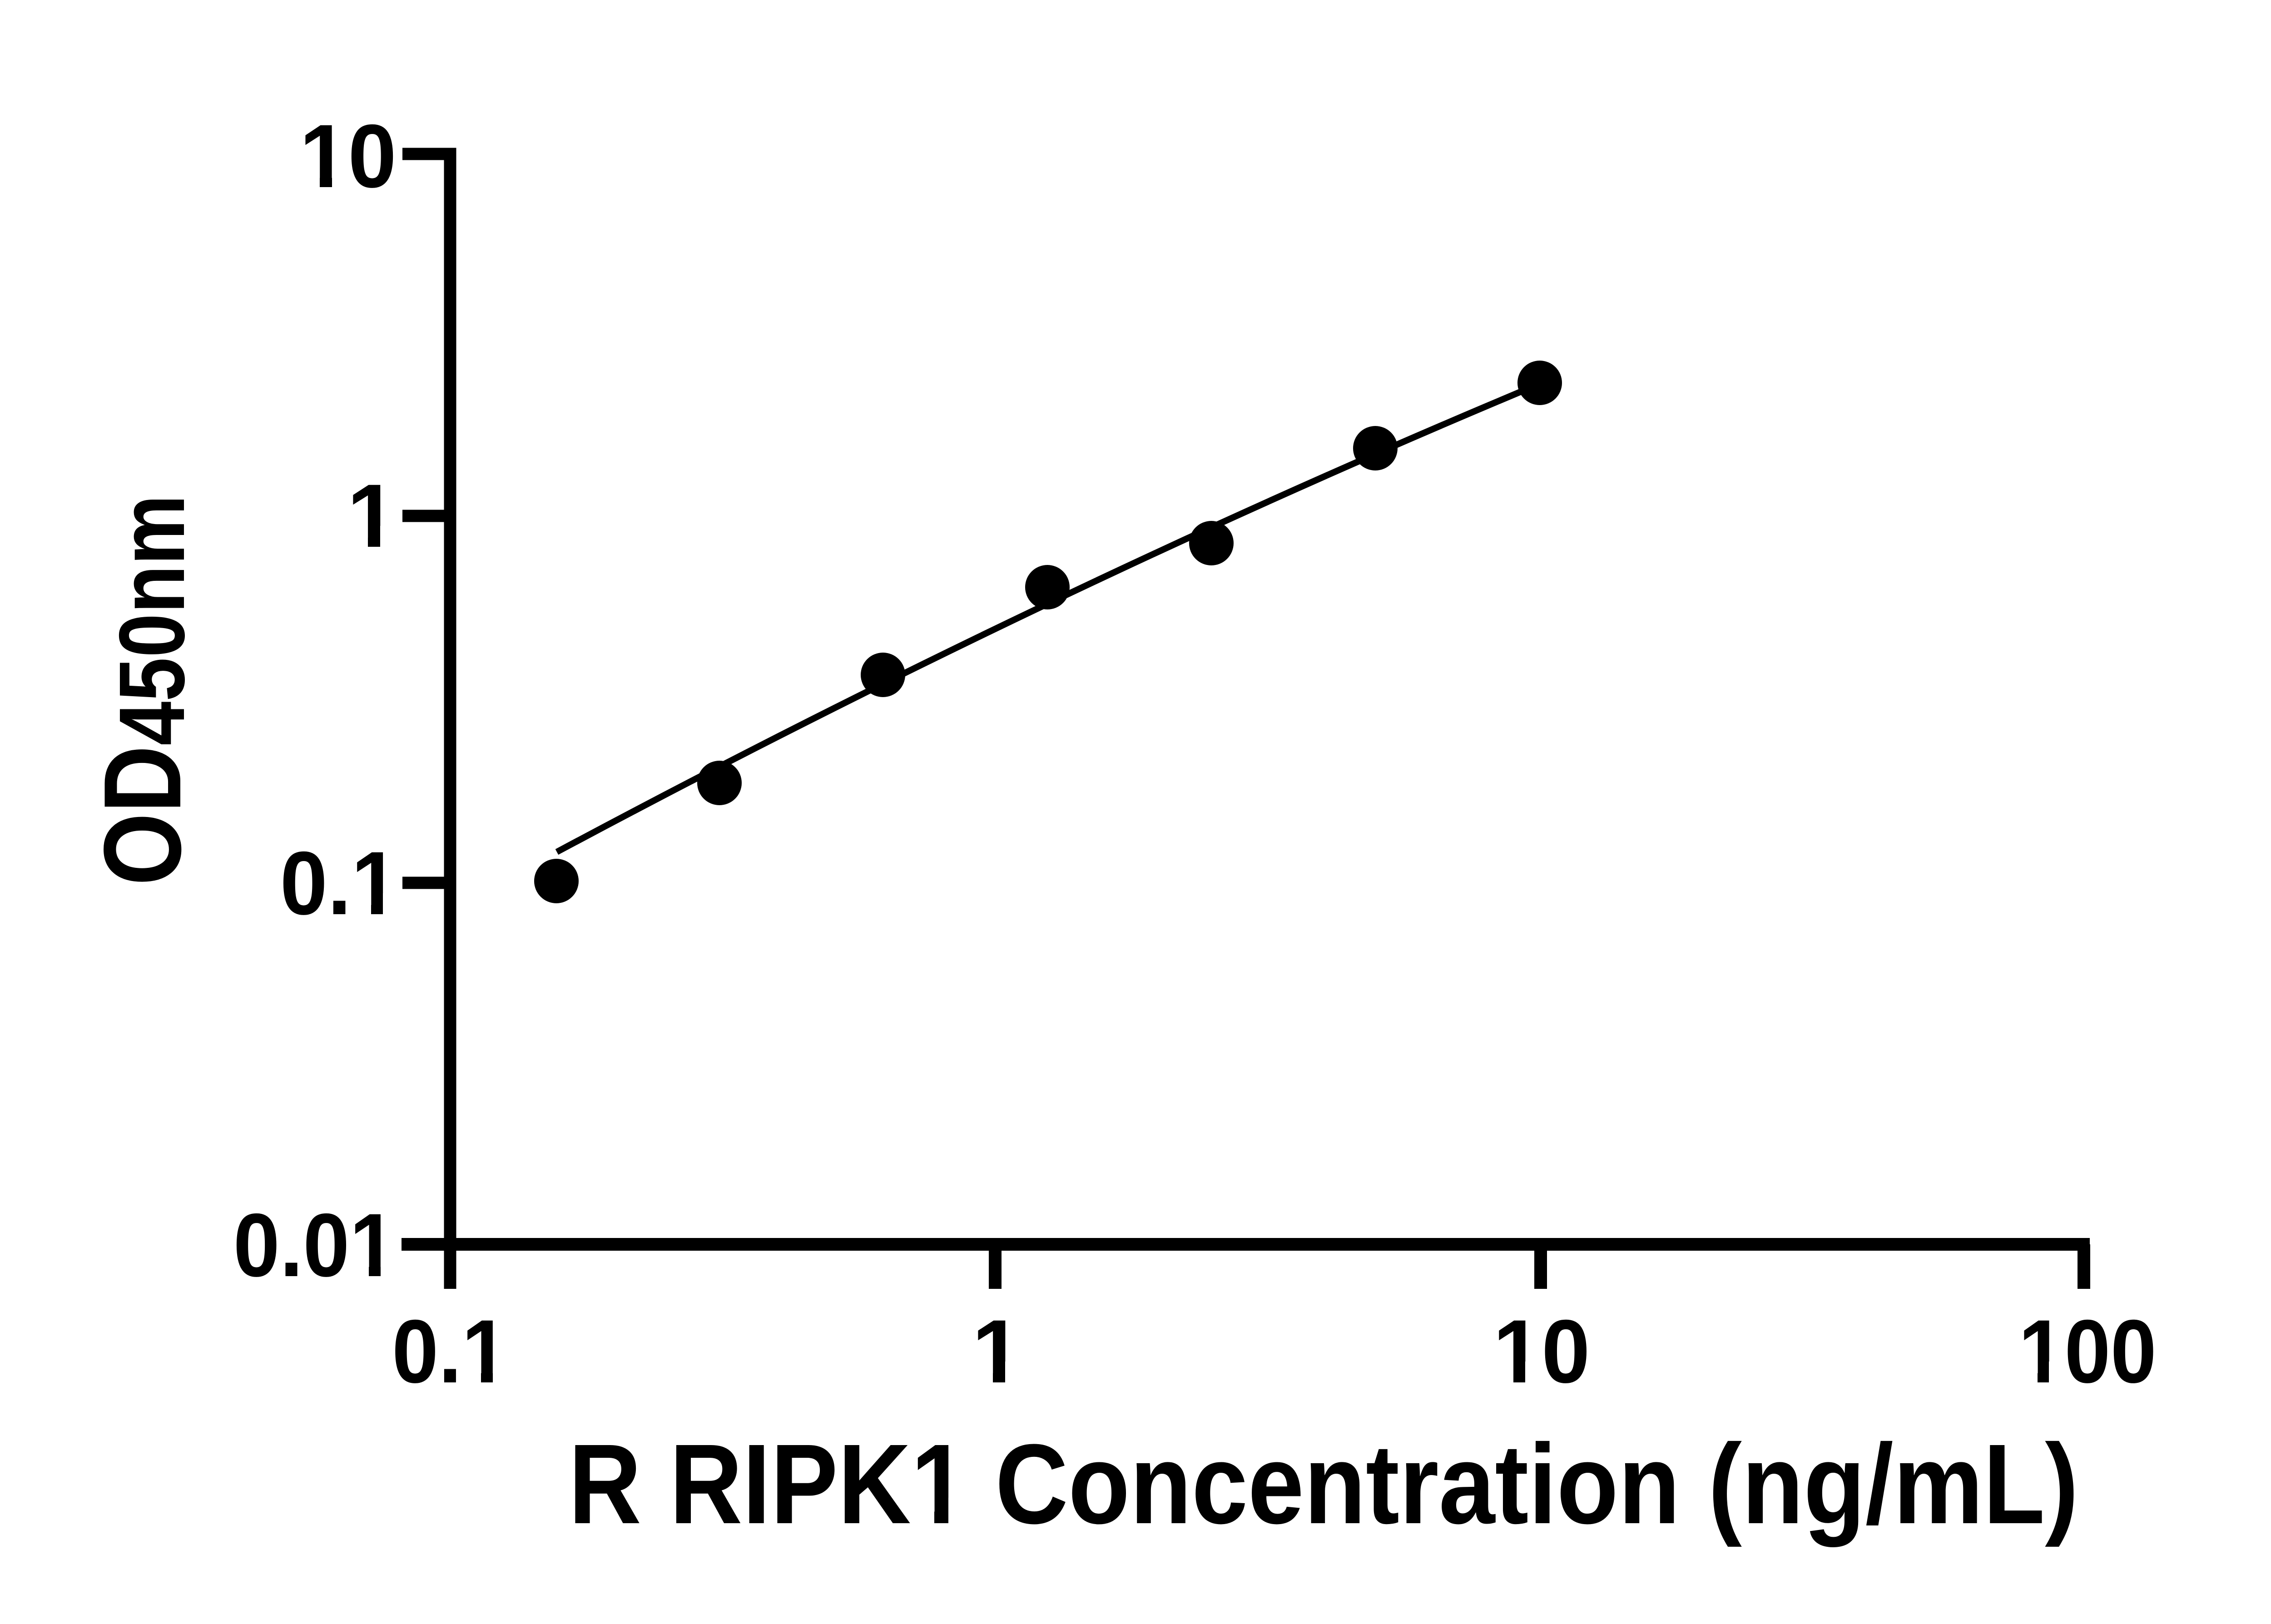  I want to click on svg-text: 100, so click(2087, 1352).